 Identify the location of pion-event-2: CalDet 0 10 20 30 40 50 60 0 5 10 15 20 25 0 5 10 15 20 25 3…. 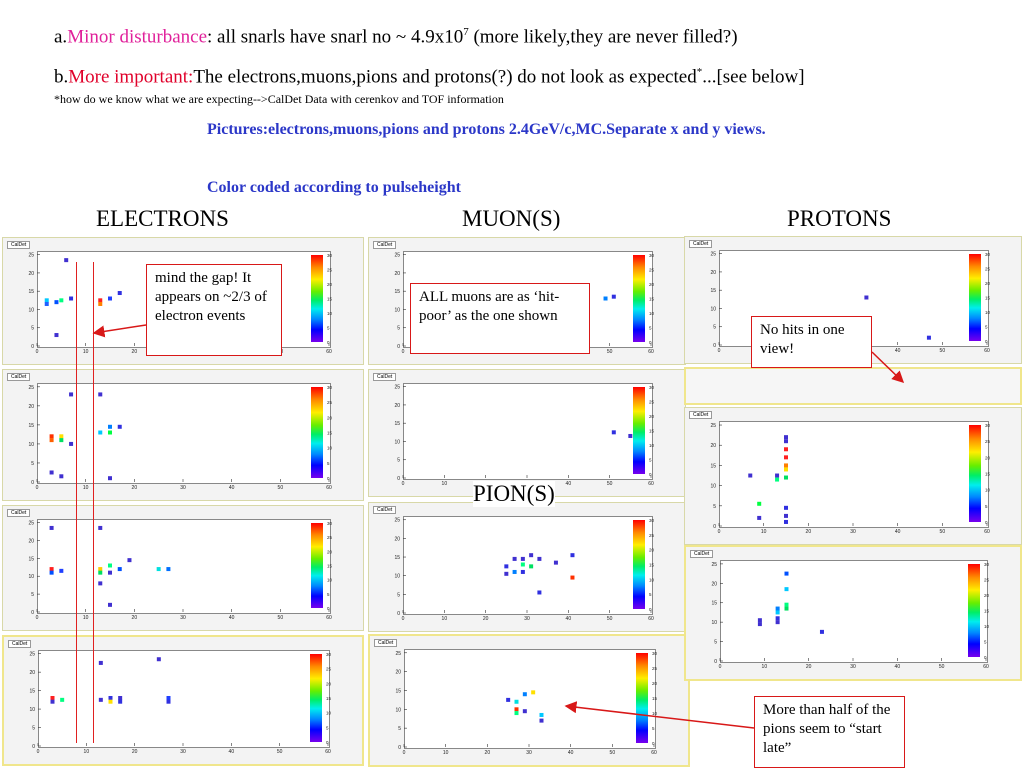
(529, 700).